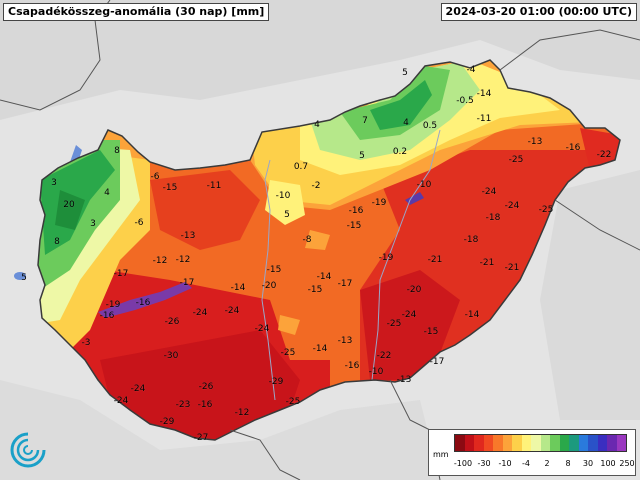 This screenshot has height=480, width=640. I want to click on value-label: -22, so click(384, 356).